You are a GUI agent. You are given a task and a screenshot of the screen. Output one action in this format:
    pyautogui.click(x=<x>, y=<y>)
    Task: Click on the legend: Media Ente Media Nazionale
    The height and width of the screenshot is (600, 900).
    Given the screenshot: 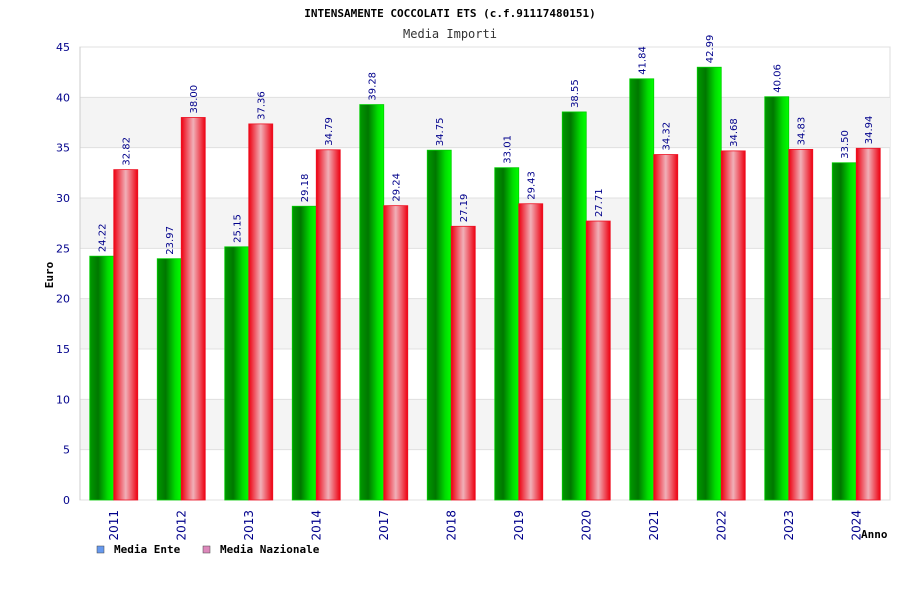 What is the action you would take?
    pyautogui.click(x=208, y=549)
    